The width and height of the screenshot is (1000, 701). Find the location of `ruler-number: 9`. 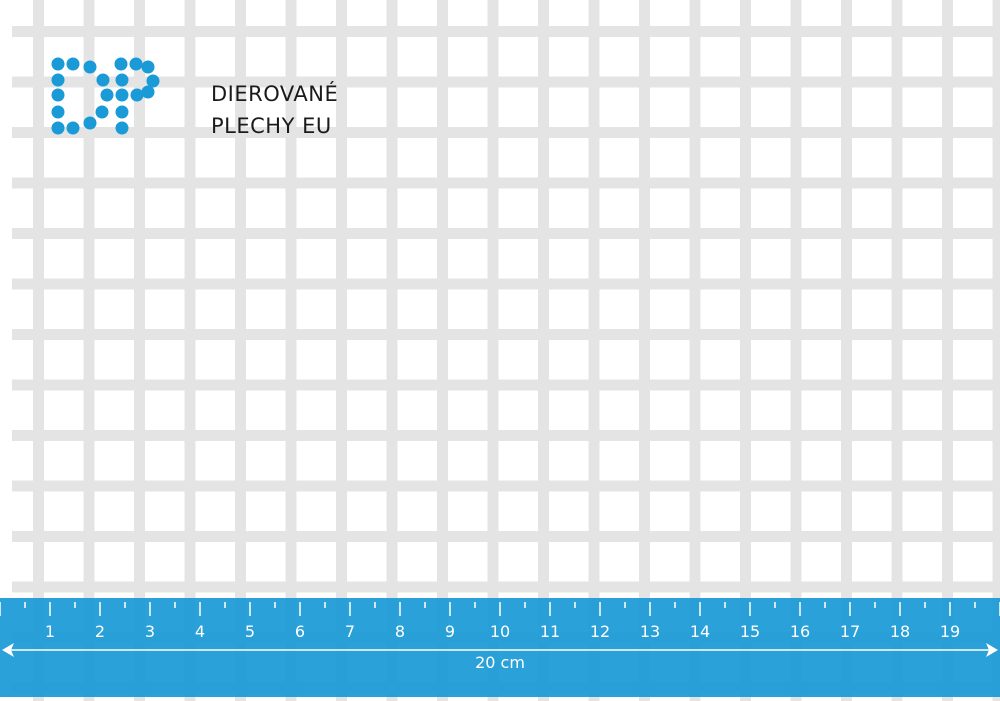

ruler-number: 9 is located at coordinates (450, 631).